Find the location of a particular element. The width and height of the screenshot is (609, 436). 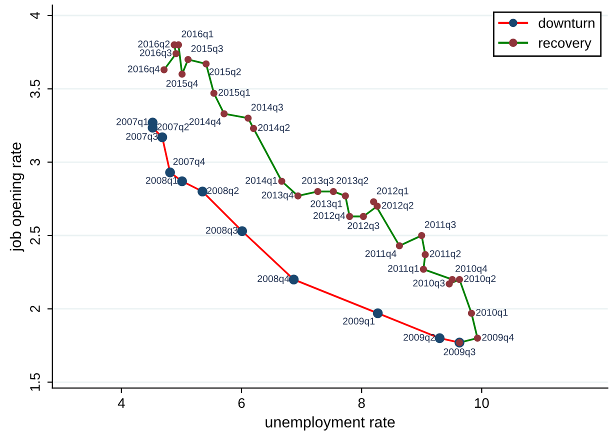

legend-label: recovery is located at coordinates (565, 45).